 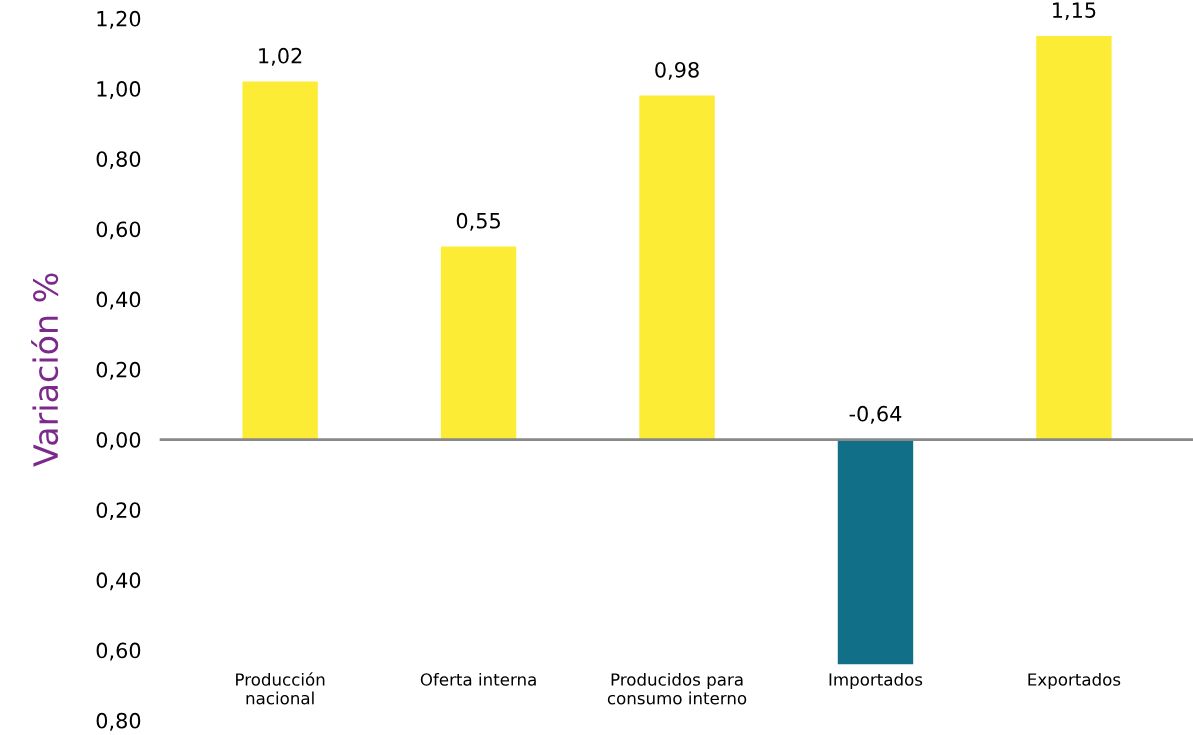 I want to click on data-label: 0,98, so click(x=677, y=70).